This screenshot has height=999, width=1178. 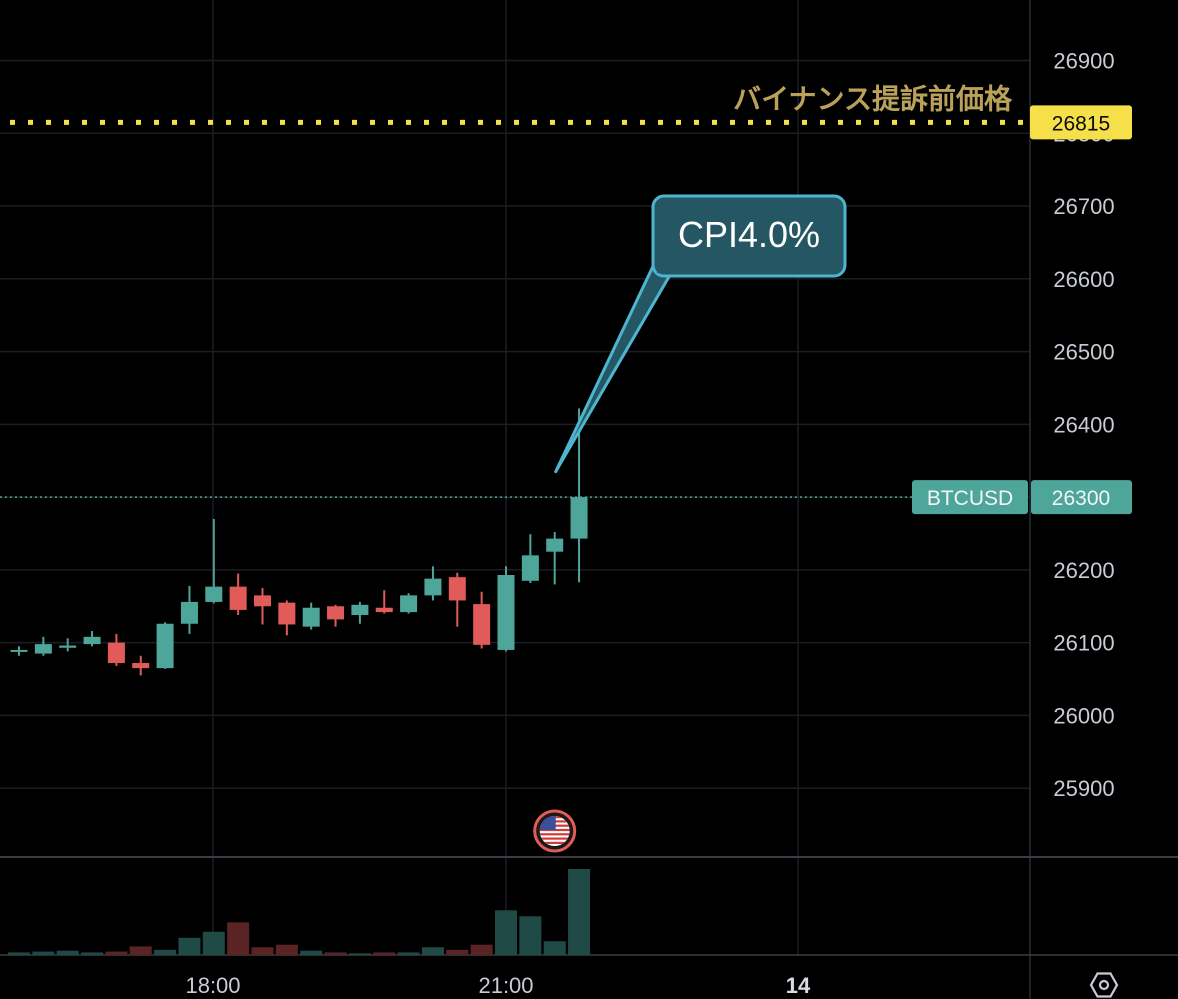 What do you see at coordinates (1083, 279) in the screenshot?
I see `y-tick-label: 26600` at bounding box center [1083, 279].